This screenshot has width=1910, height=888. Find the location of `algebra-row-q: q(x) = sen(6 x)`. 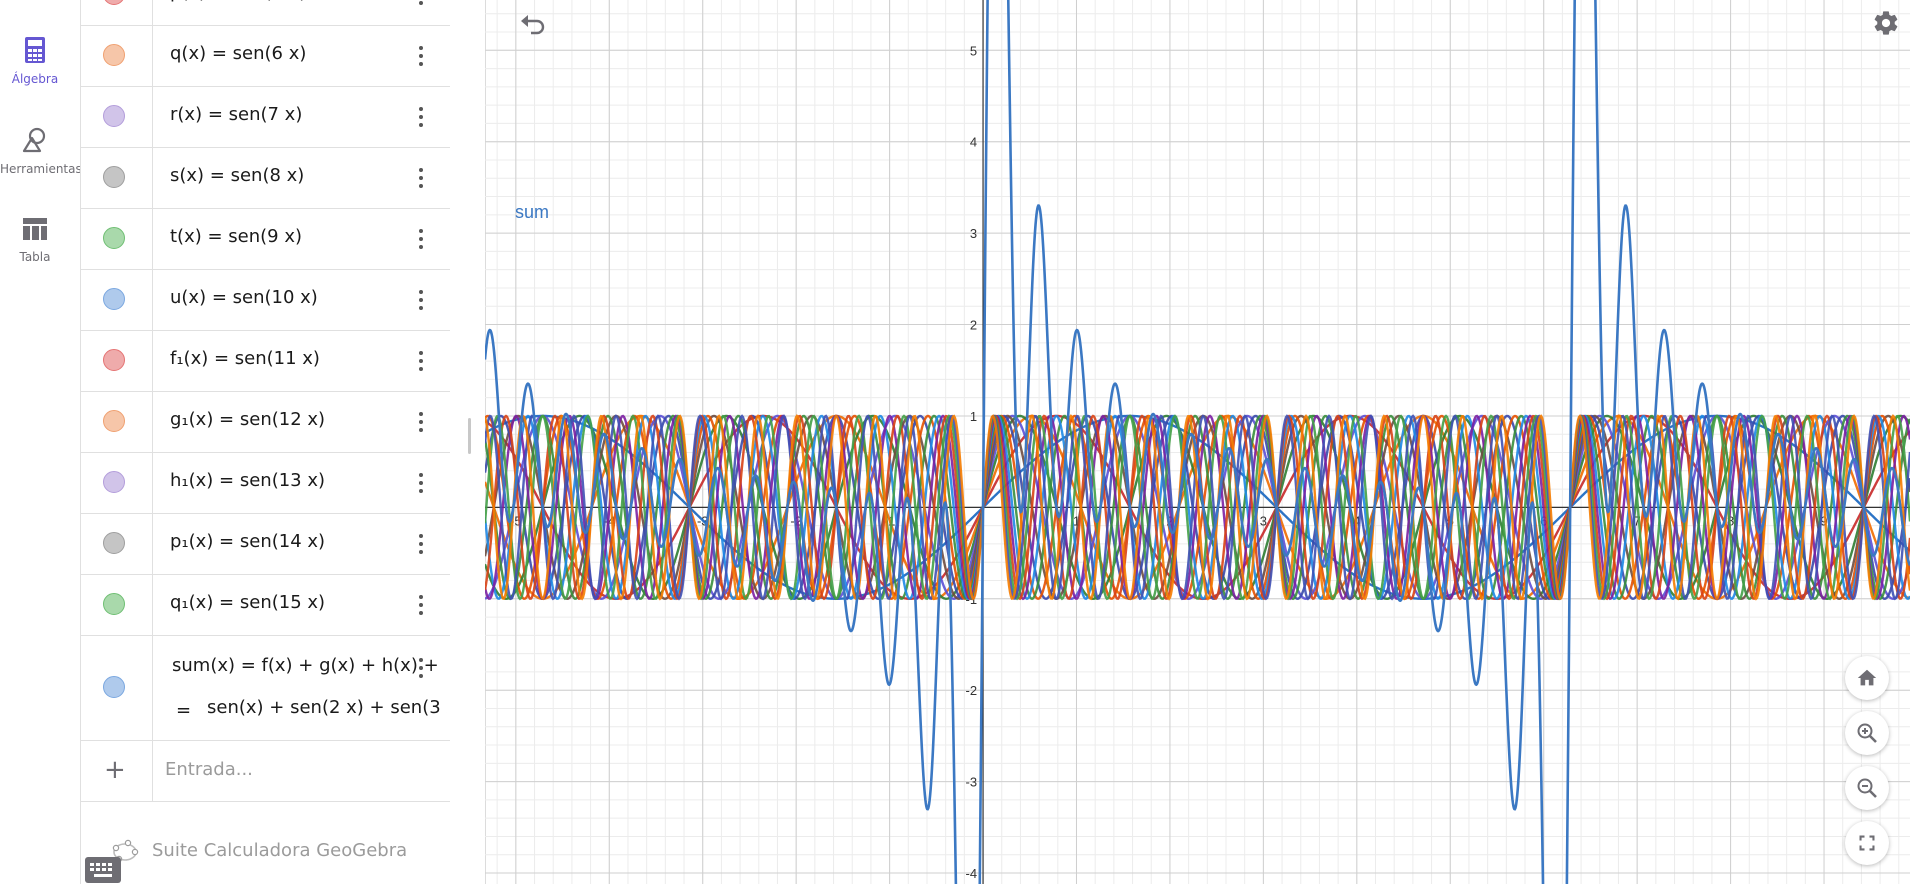

algebra-row-q: q(x) = sen(6 x) is located at coordinates (265, 56).